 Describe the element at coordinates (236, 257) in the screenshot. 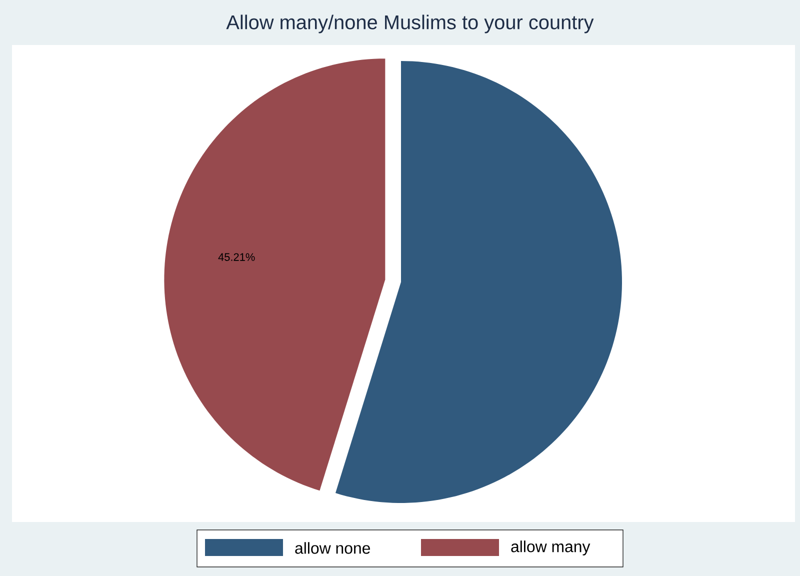

I see `data-label: 45.21%` at that location.